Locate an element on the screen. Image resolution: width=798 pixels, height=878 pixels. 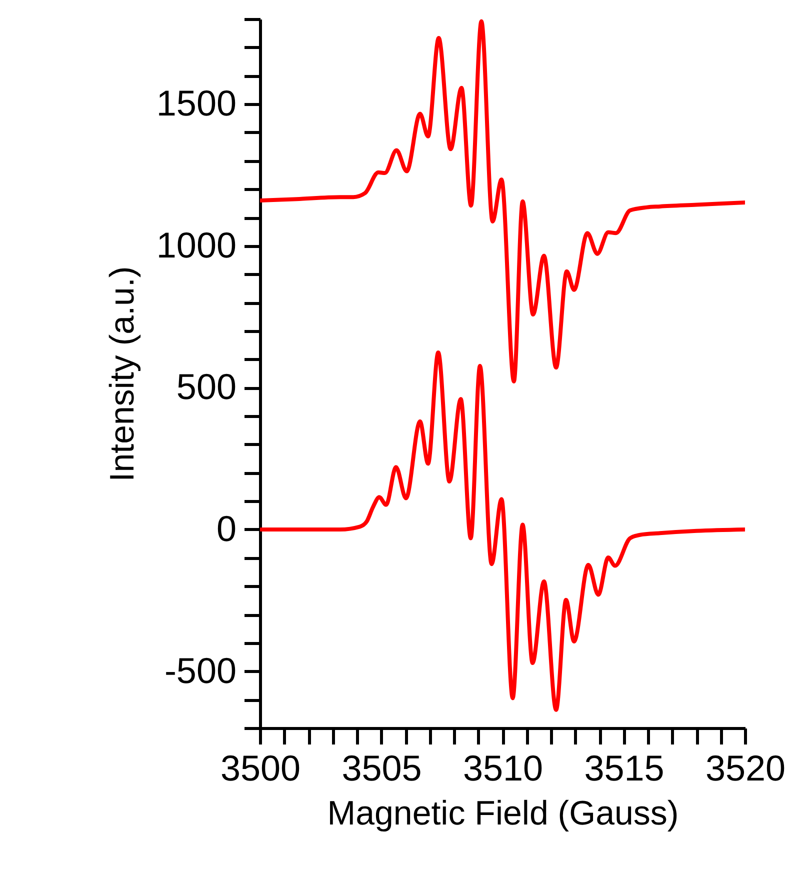
y-tick-label: -500 is located at coordinates (200, 670).